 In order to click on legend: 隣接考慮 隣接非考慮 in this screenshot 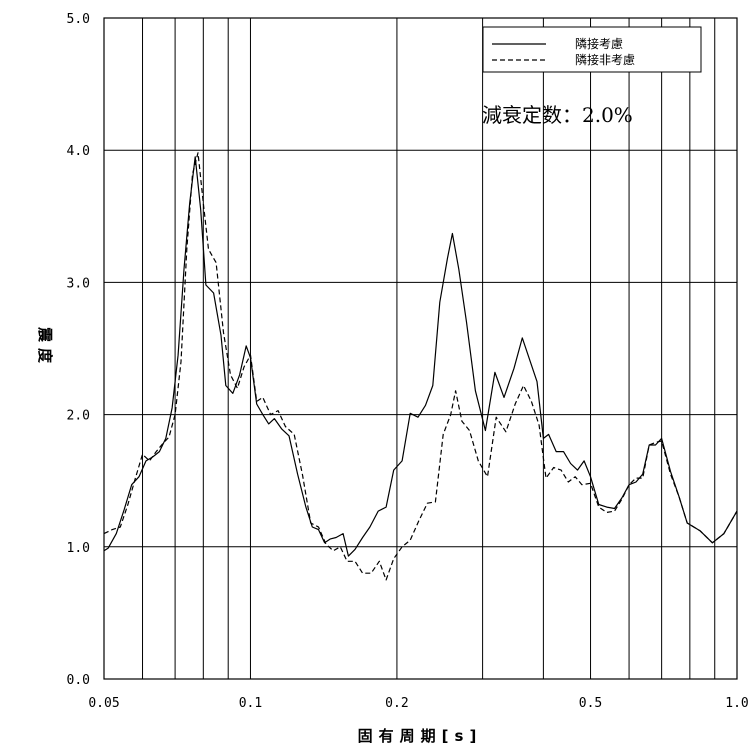, I will do `click(592, 49)`.